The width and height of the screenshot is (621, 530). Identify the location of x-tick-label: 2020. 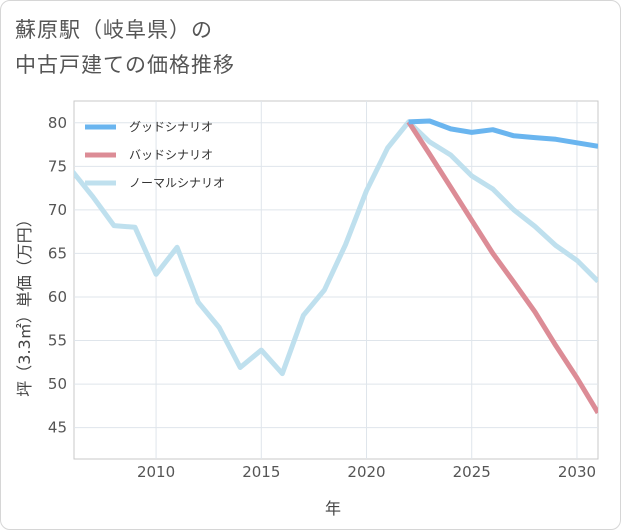
(366, 472).